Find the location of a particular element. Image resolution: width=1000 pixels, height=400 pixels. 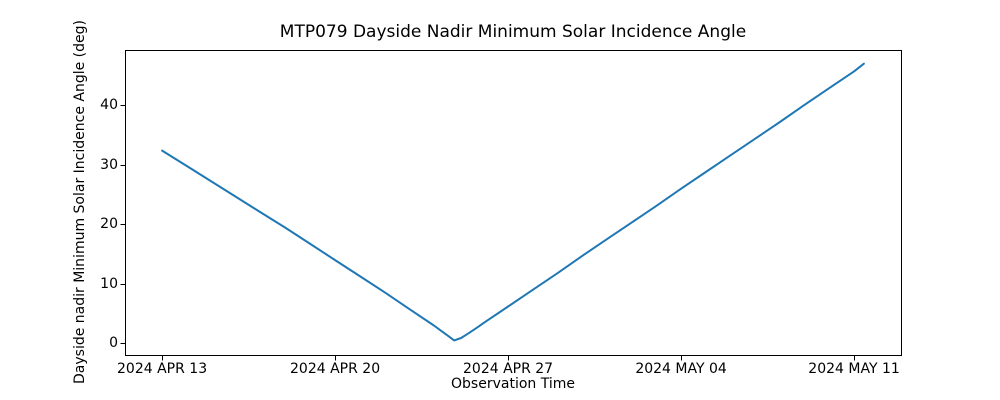

x-tick-label: 2024 MAY 04 is located at coordinates (681, 369).